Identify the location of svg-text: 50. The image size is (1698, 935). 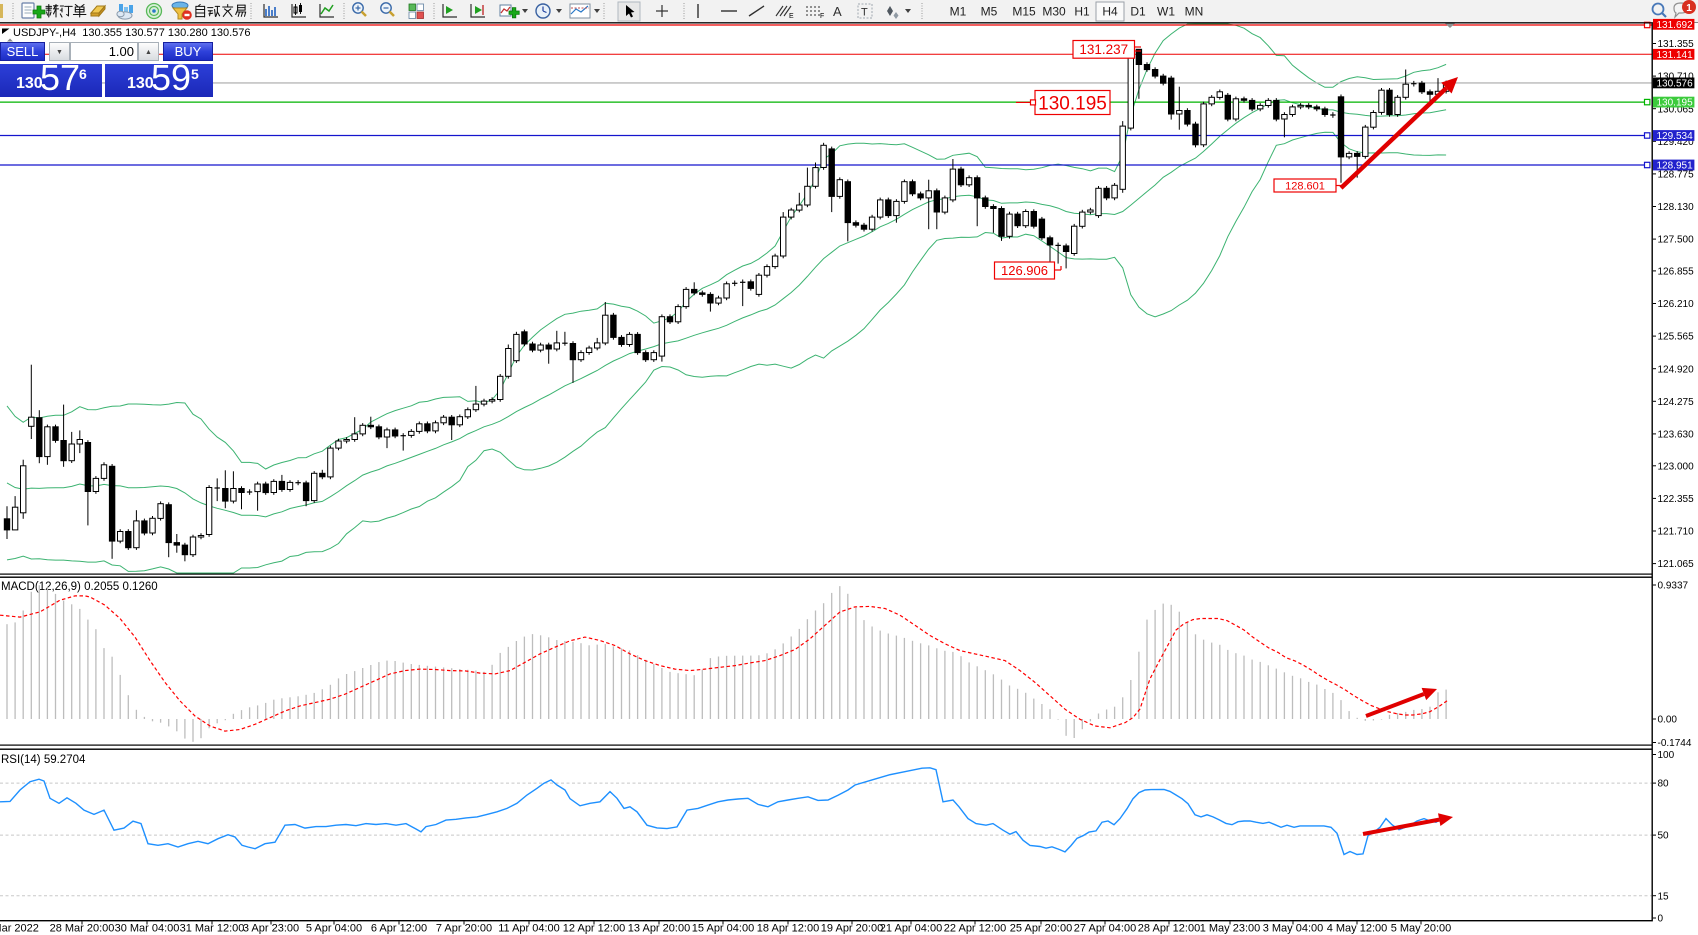
(1664, 836).